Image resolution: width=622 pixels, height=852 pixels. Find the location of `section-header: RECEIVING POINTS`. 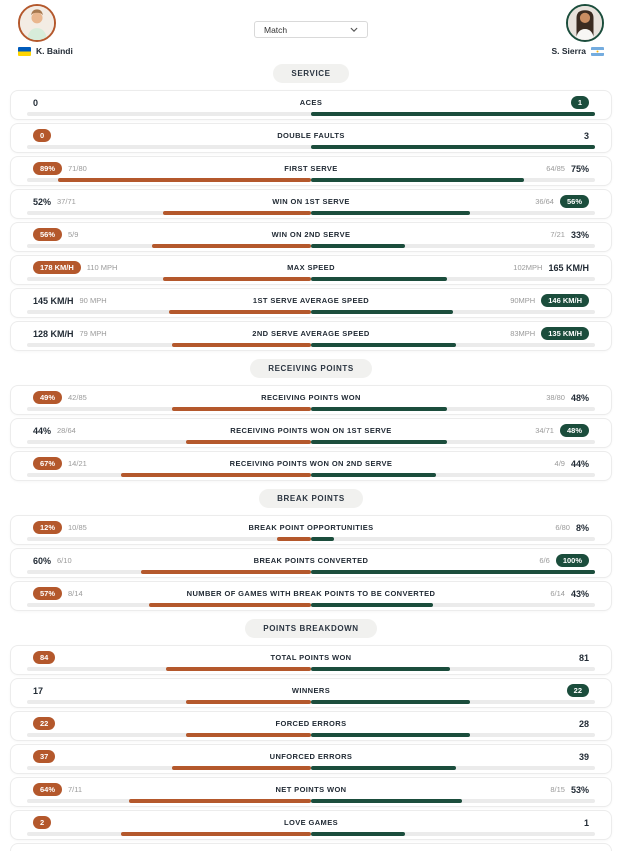

section-header: RECEIVING POINTS is located at coordinates (311, 368).